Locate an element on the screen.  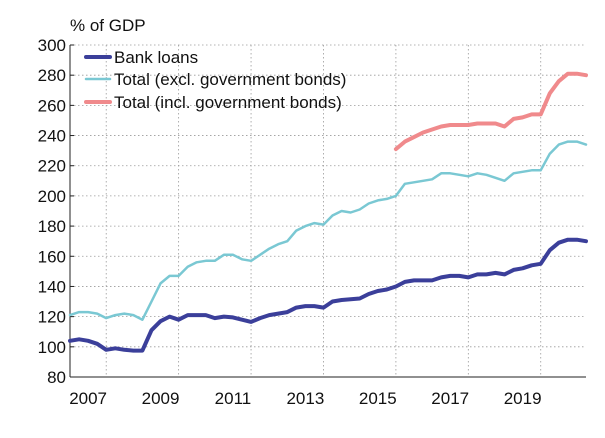
x-tick-label-2019: 2019 is located at coordinates (523, 398).